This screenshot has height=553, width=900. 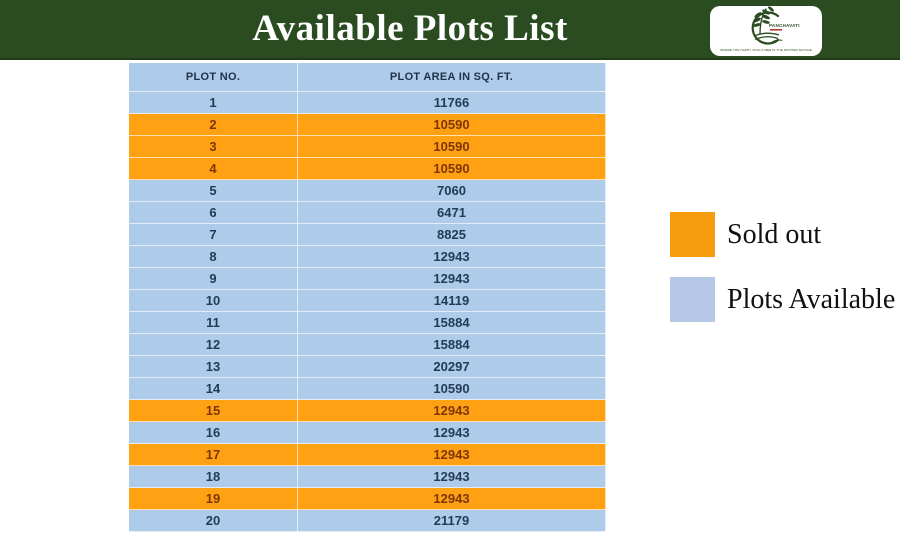 What do you see at coordinates (213, 322) in the screenshot?
I see `plot-no-cell: 11` at bounding box center [213, 322].